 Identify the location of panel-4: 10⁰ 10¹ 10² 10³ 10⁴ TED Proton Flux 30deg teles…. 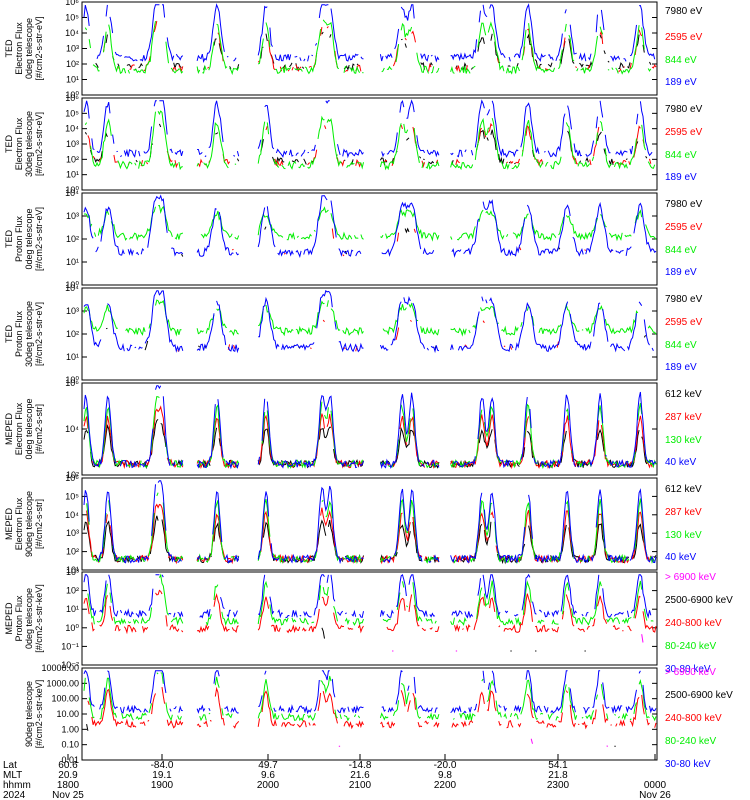
(353, 334).